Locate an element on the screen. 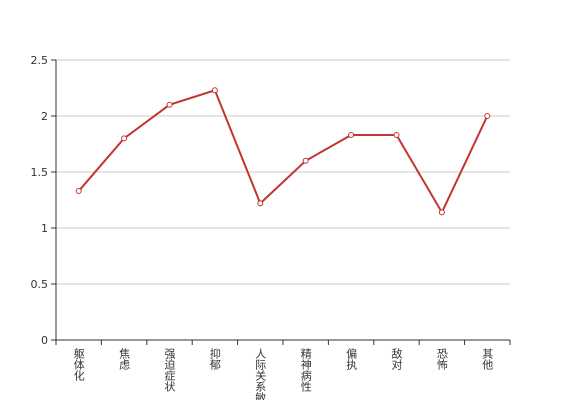  x-tick-label: 躯体化 is located at coordinates (78, 365).